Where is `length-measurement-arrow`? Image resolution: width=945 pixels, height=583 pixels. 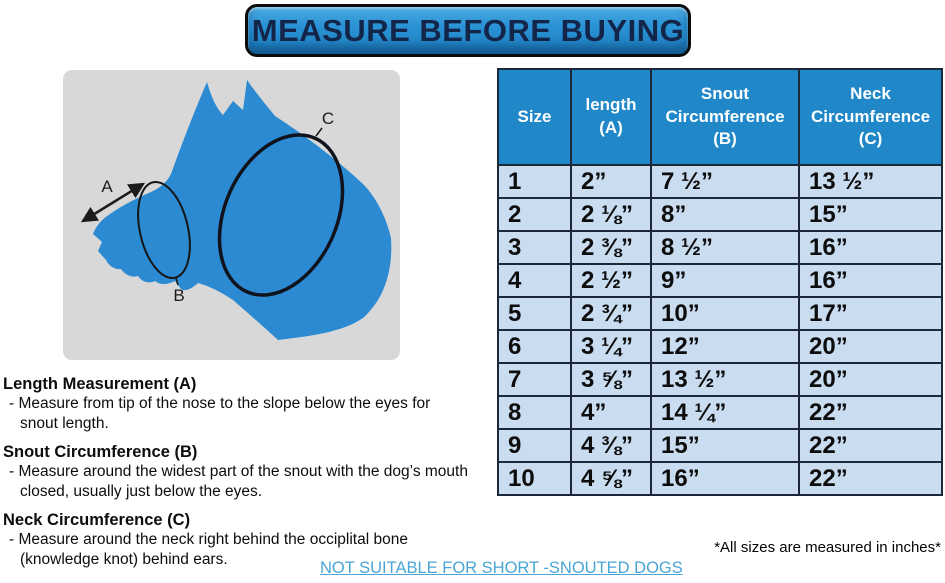
length-measurement-arrow is located at coordinates (113, 202).